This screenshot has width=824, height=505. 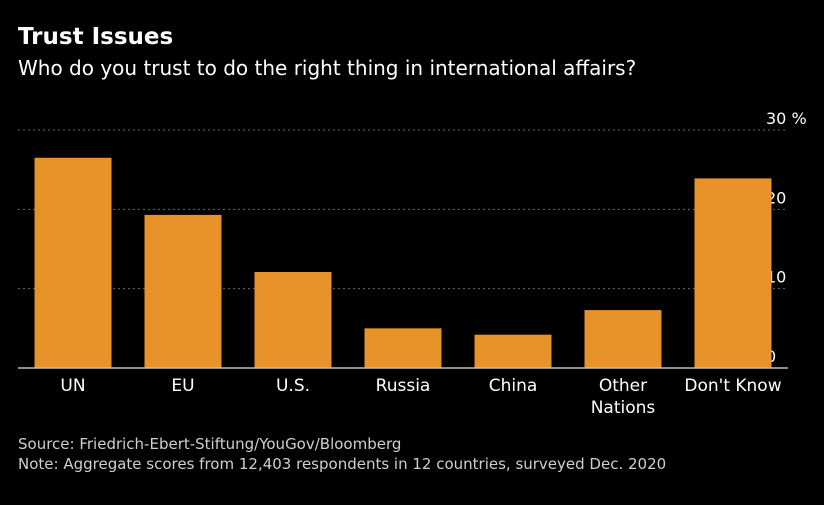 What do you see at coordinates (513, 386) in the screenshot?
I see `category-label-4: China` at bounding box center [513, 386].